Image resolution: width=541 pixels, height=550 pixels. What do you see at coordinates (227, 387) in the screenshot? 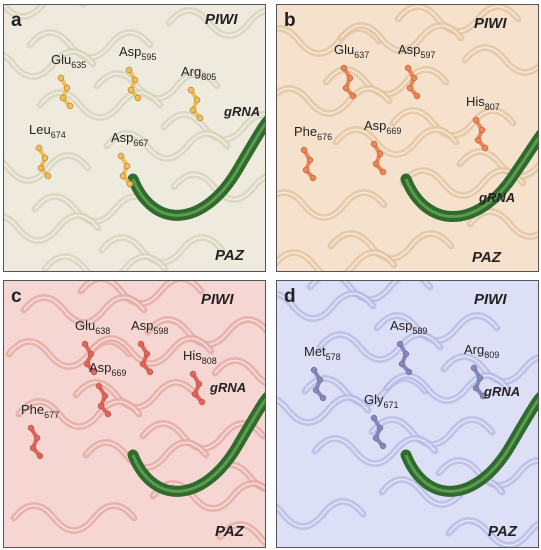
I see `grna-label: gRNA` at bounding box center [227, 387].